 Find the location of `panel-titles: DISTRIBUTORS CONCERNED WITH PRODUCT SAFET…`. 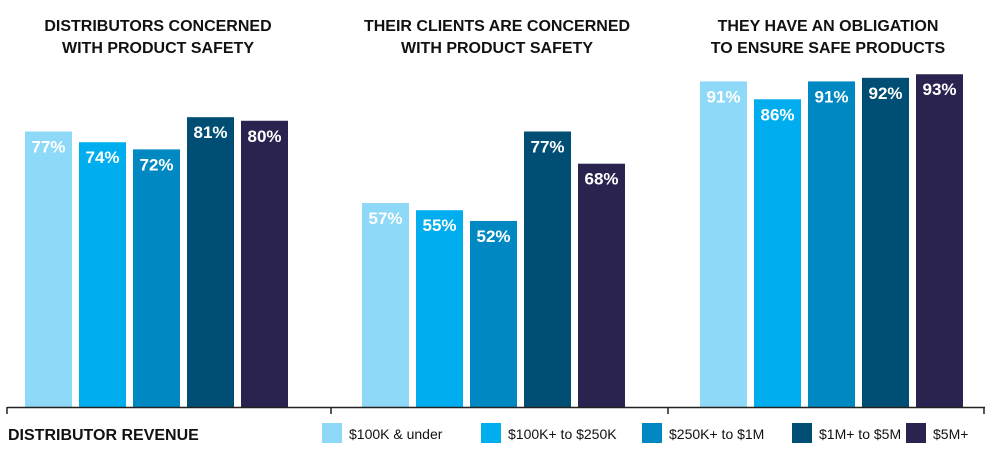

panel-titles: DISTRIBUTORS CONCERNED WITH PRODUCT SAFET… is located at coordinates (494, 37).